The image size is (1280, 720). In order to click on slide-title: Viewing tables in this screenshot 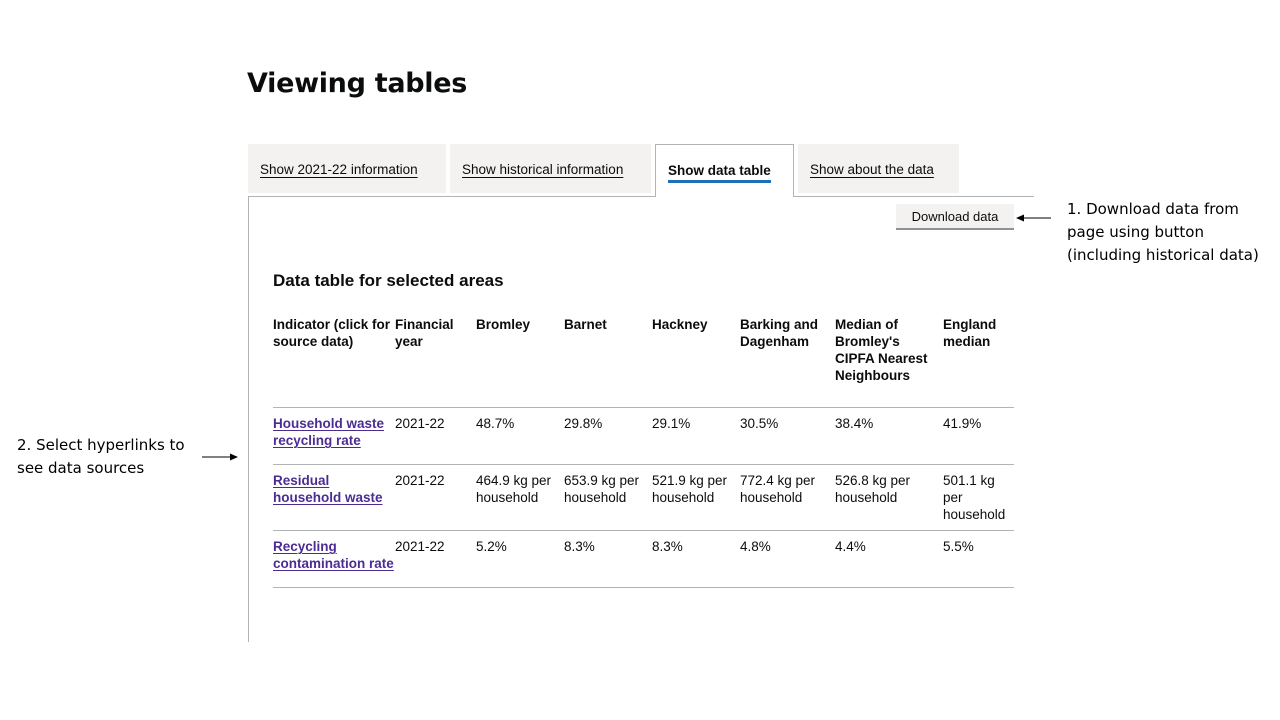, I will do `click(357, 83)`.